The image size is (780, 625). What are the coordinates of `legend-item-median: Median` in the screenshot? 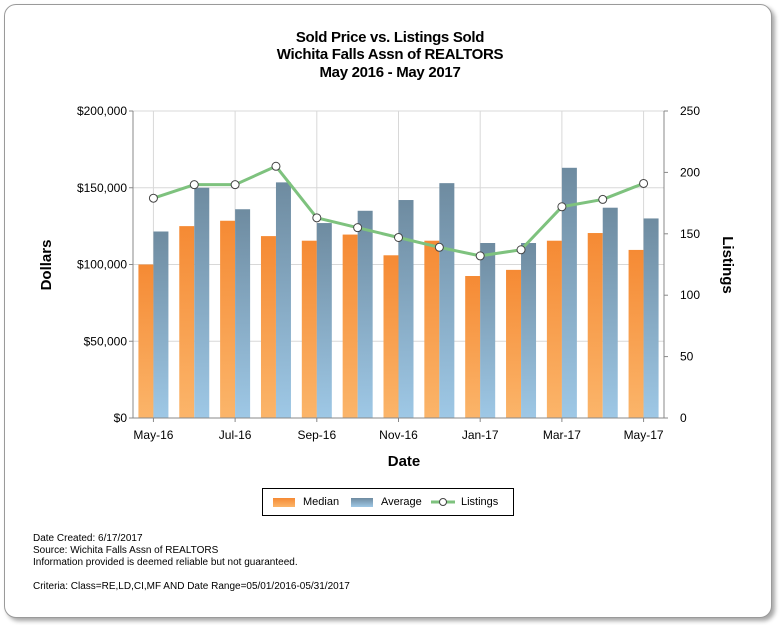 It's located at (306, 502).